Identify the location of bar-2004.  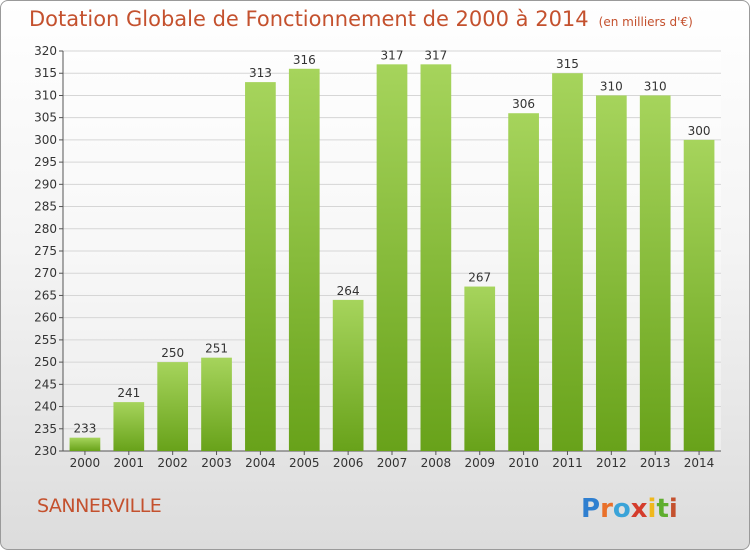
(260, 266).